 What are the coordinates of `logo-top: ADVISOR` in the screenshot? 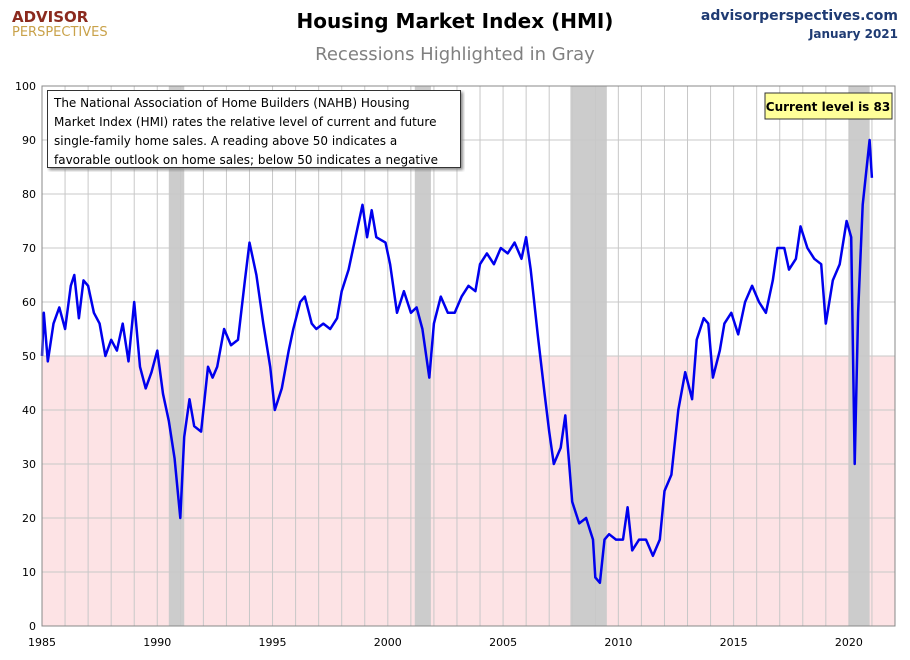 It's located at (50, 17).